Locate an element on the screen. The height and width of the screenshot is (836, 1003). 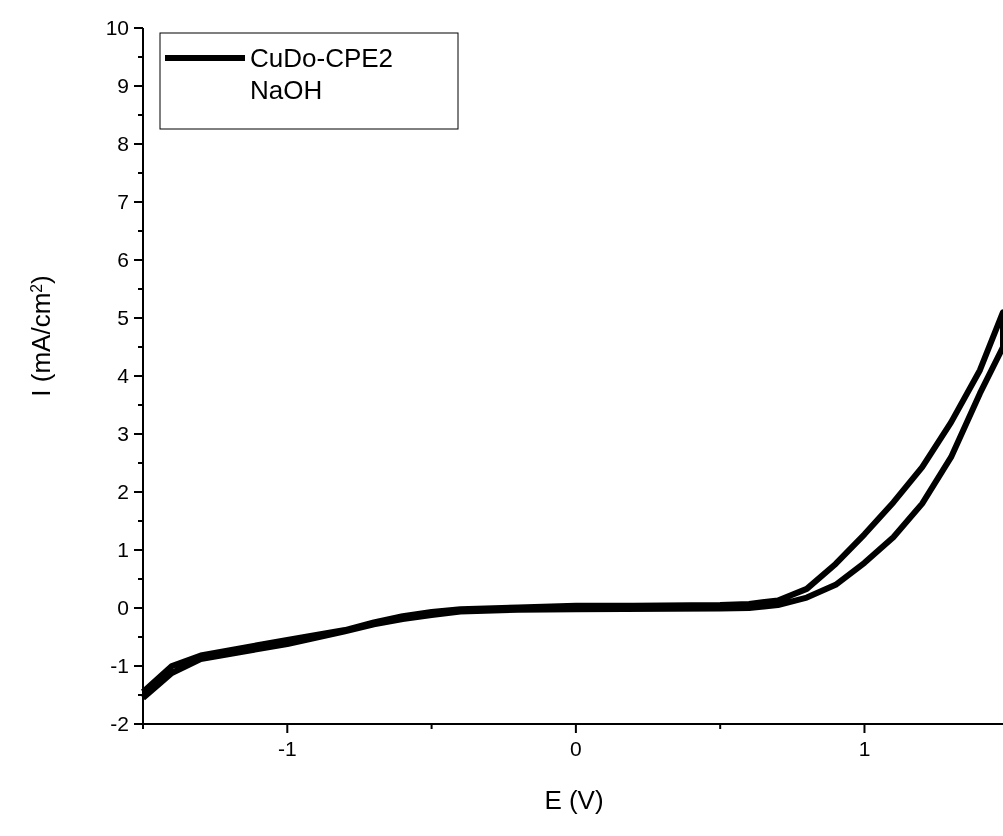
y-tick-label: 0 is located at coordinates (123, 608).